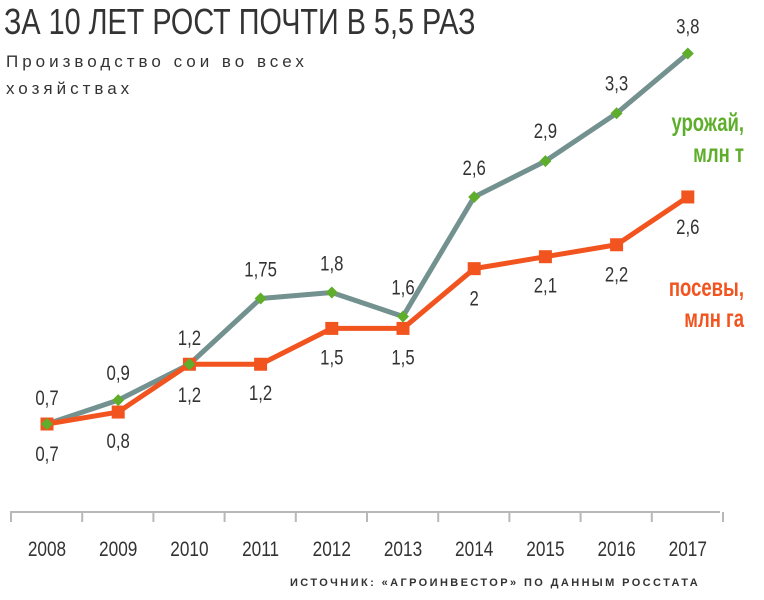 The image size is (764, 600). Describe the element at coordinates (718, 153) in the screenshot. I see `harvest-legend: млн т` at that location.